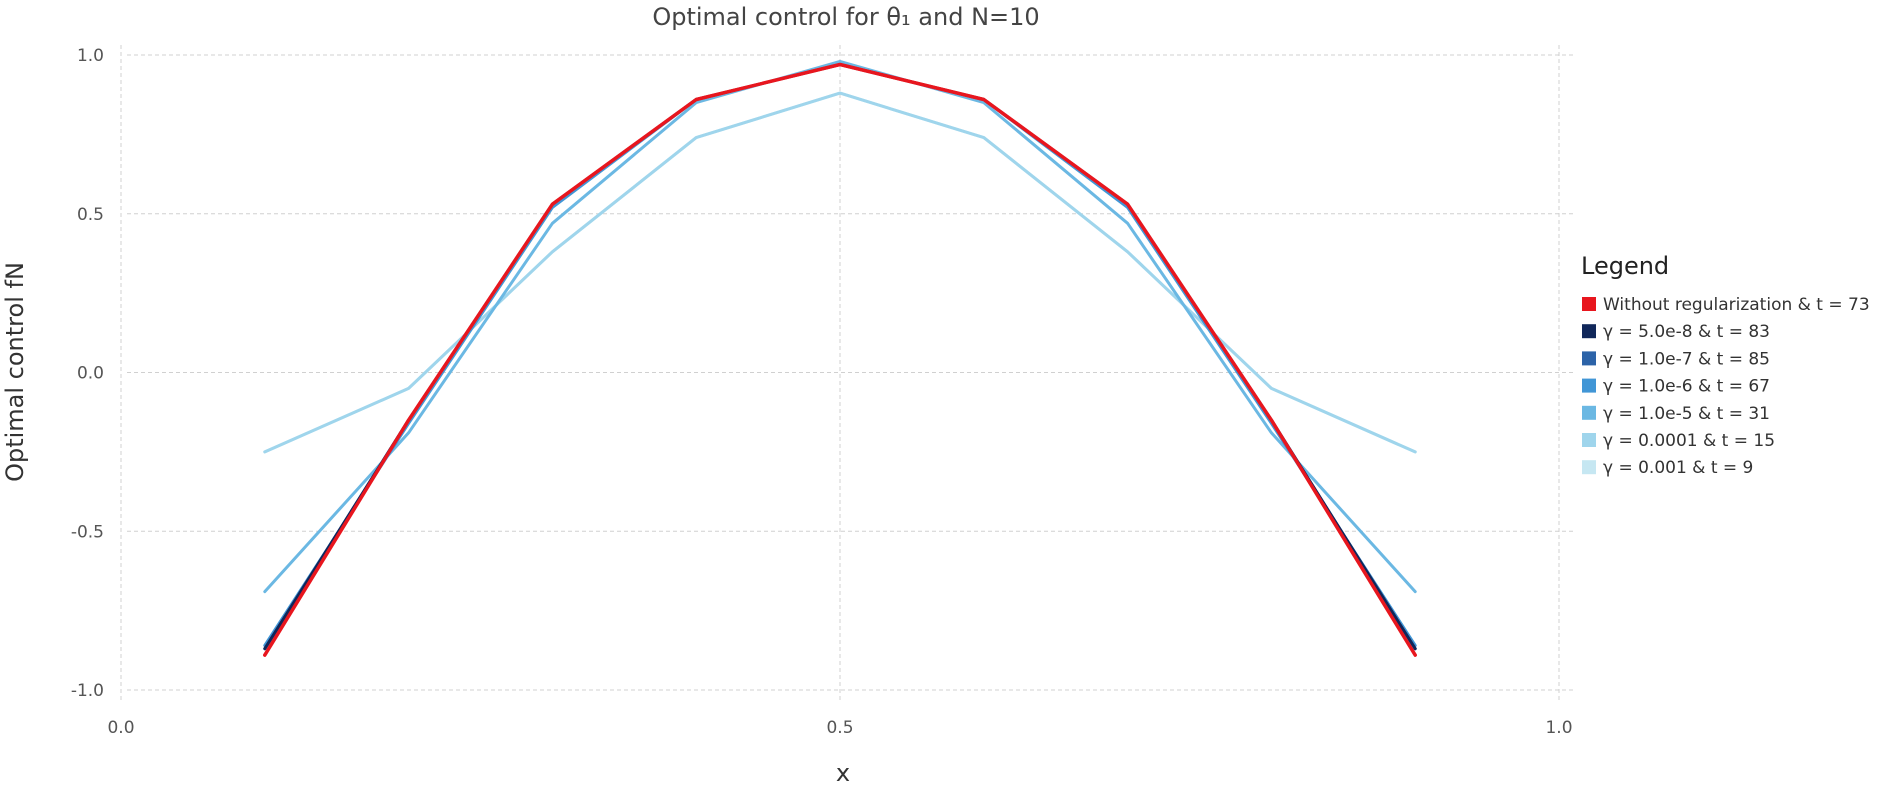 This screenshot has height=785, width=1888. I want to click on legend-label: γ = 0.001 & t = 9, so click(1678, 468).